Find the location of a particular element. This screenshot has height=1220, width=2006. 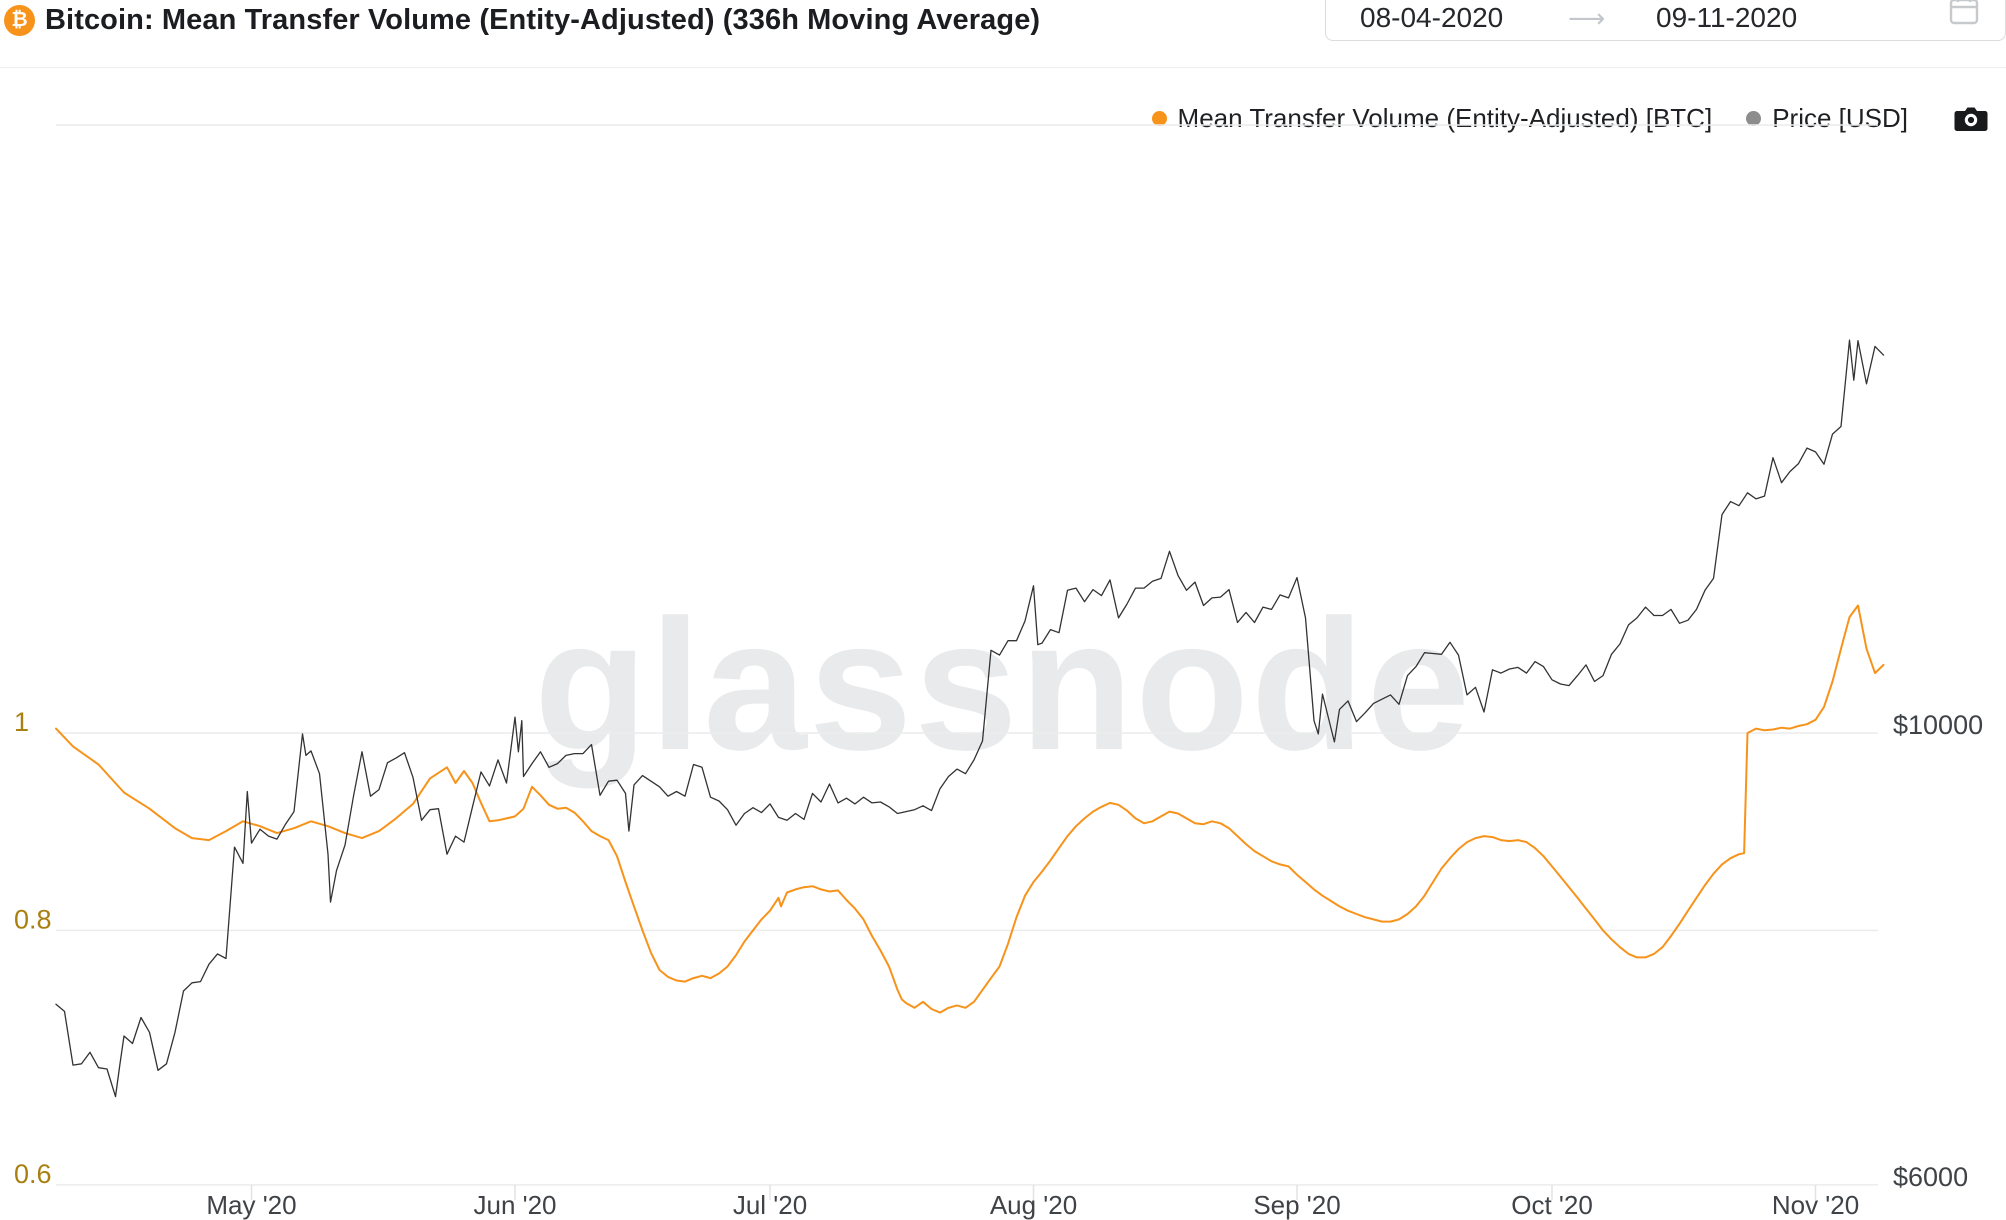

y-left-tick-label: 0.8 is located at coordinates (33, 919).